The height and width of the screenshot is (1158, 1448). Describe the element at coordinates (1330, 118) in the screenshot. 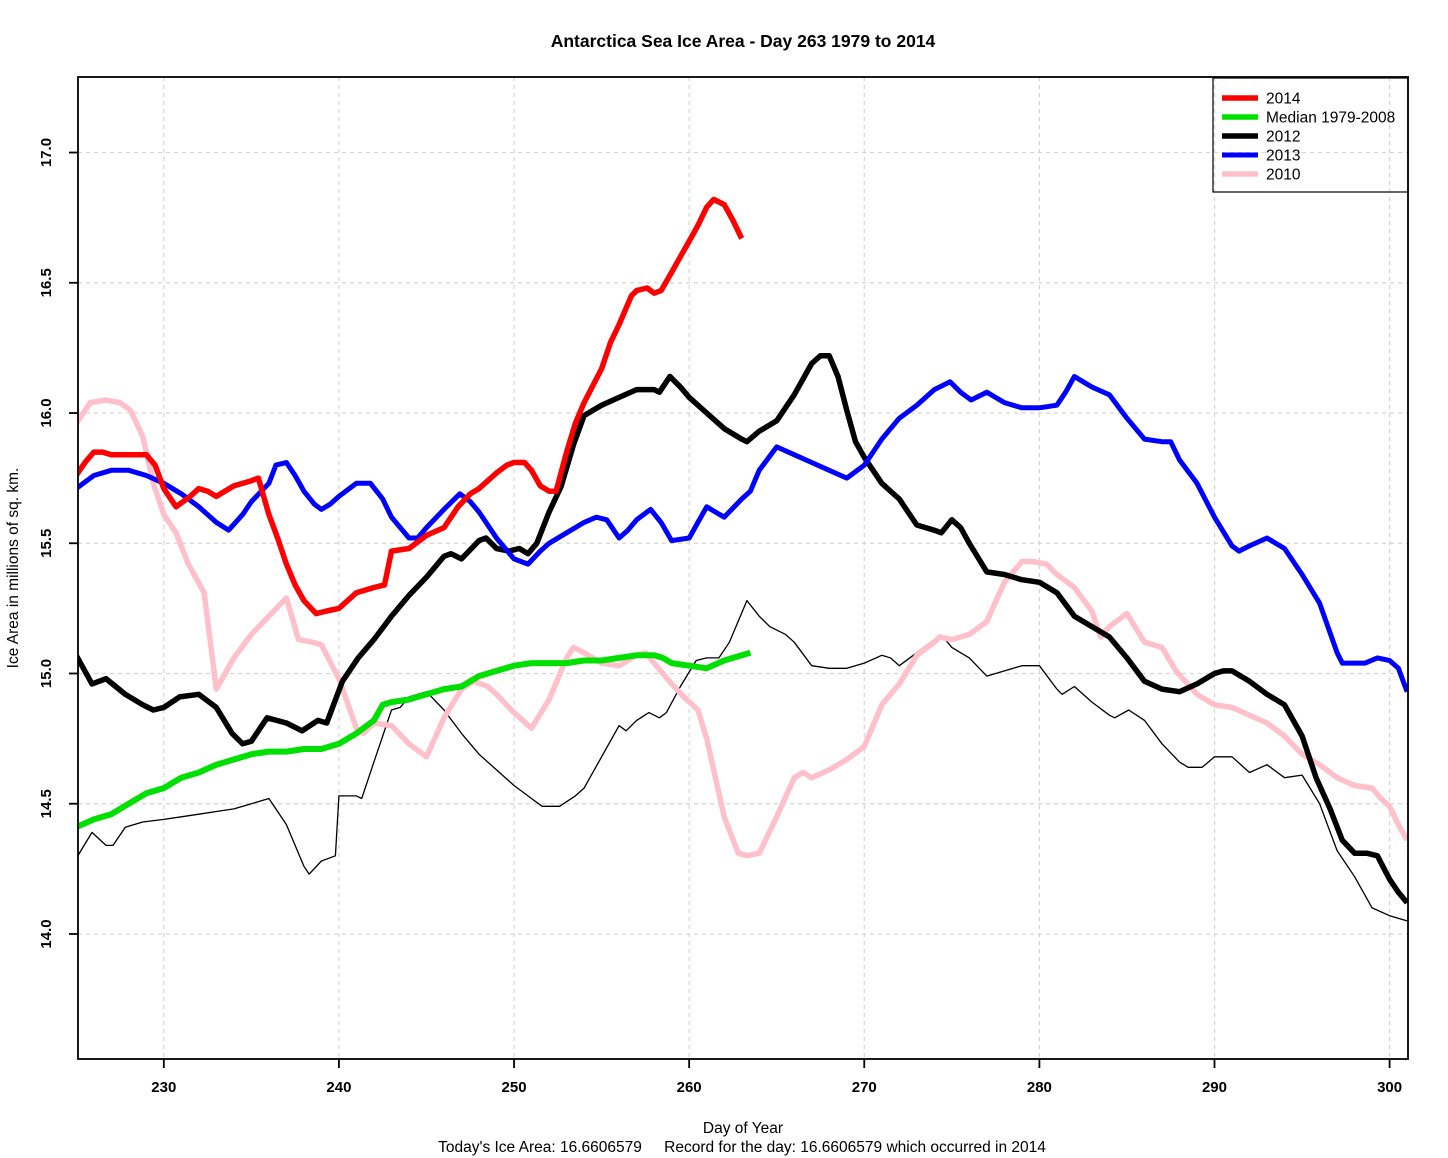

I see `legend-label: Median 1979-2008` at that location.